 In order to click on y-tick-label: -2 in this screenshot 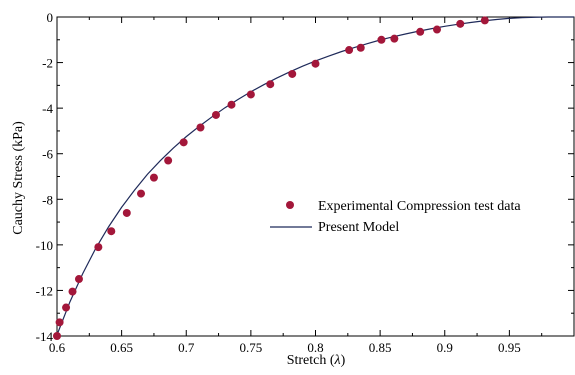, I will do `click(47, 63)`.